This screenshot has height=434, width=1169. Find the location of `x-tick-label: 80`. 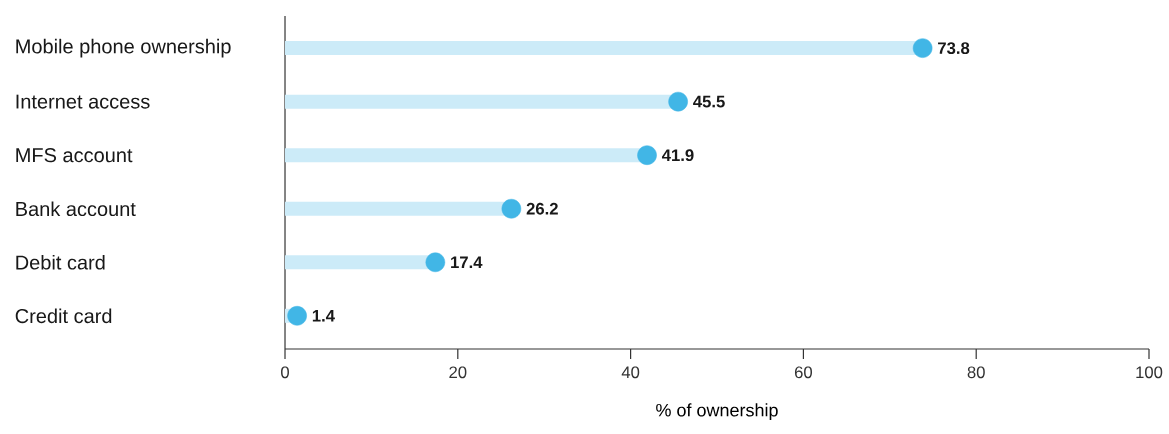

x-tick-label: 80 is located at coordinates (976, 372).